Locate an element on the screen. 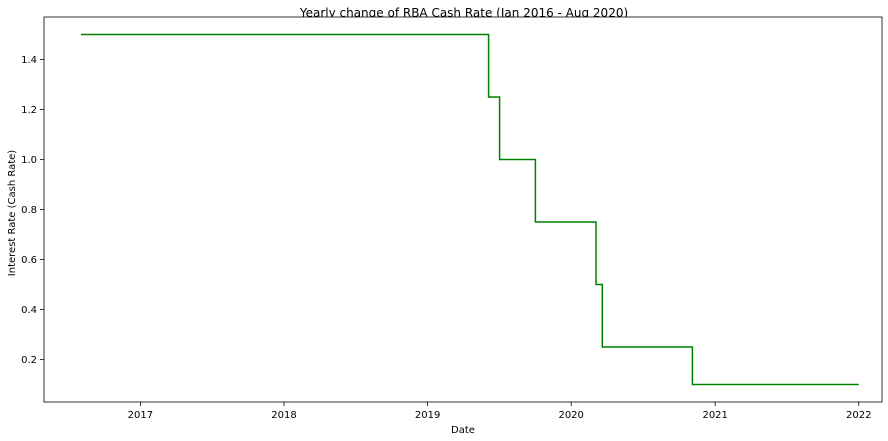 The width and height of the screenshot is (888, 441). y-axis-title: Interest Rate (Cash Rate) is located at coordinates (12, 213).